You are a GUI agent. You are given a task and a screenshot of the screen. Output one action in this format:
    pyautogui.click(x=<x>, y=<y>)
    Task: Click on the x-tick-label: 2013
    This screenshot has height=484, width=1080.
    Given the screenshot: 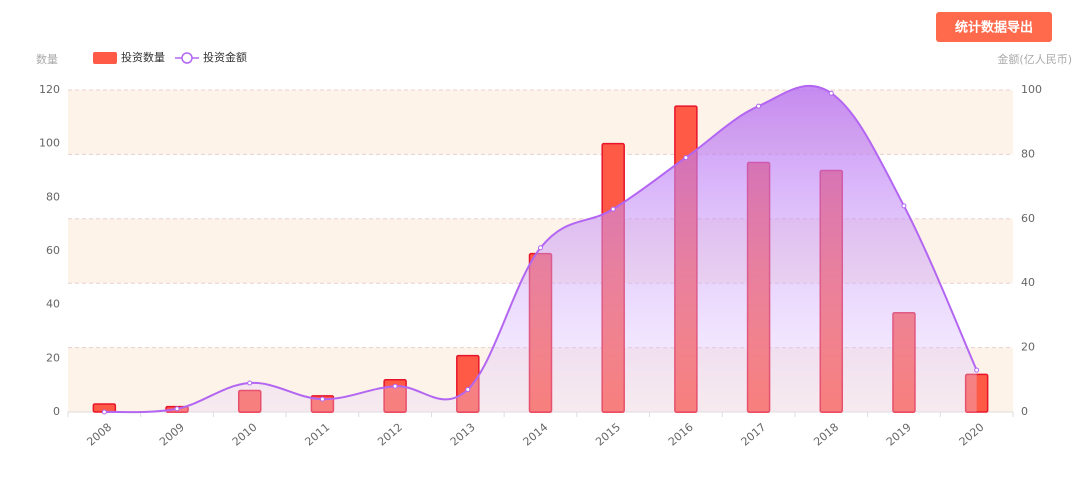 What is the action you would take?
    pyautogui.click(x=463, y=435)
    